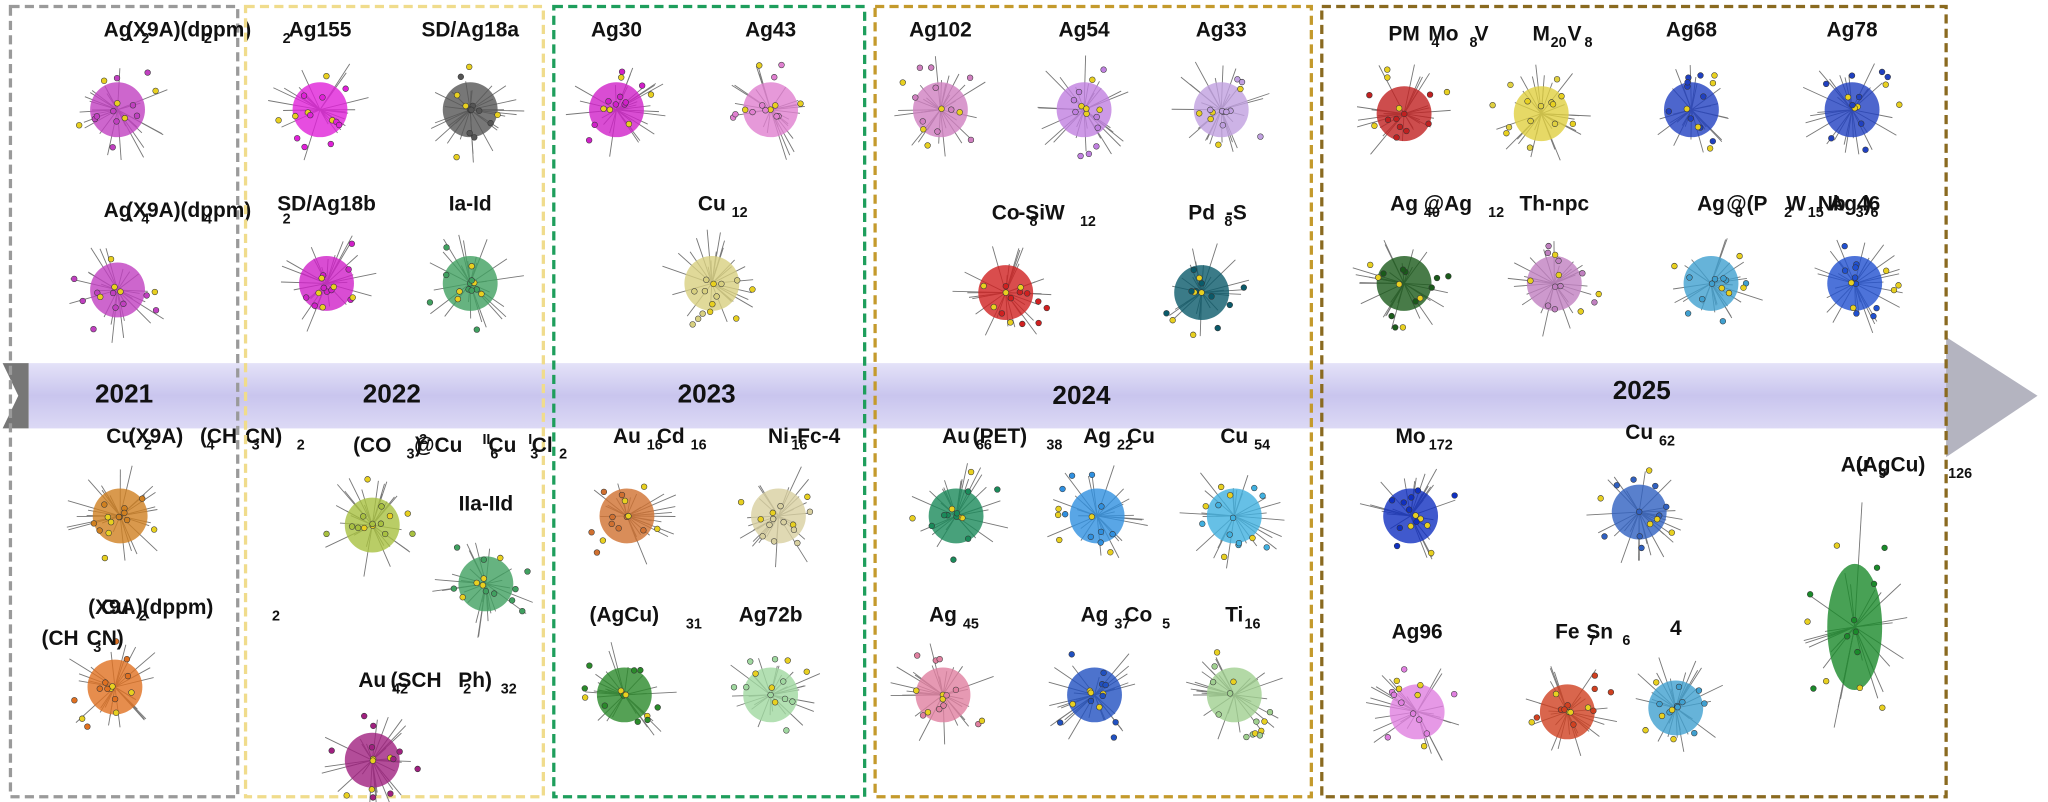  I want to click on label-text: Cu, so click(712, 203).